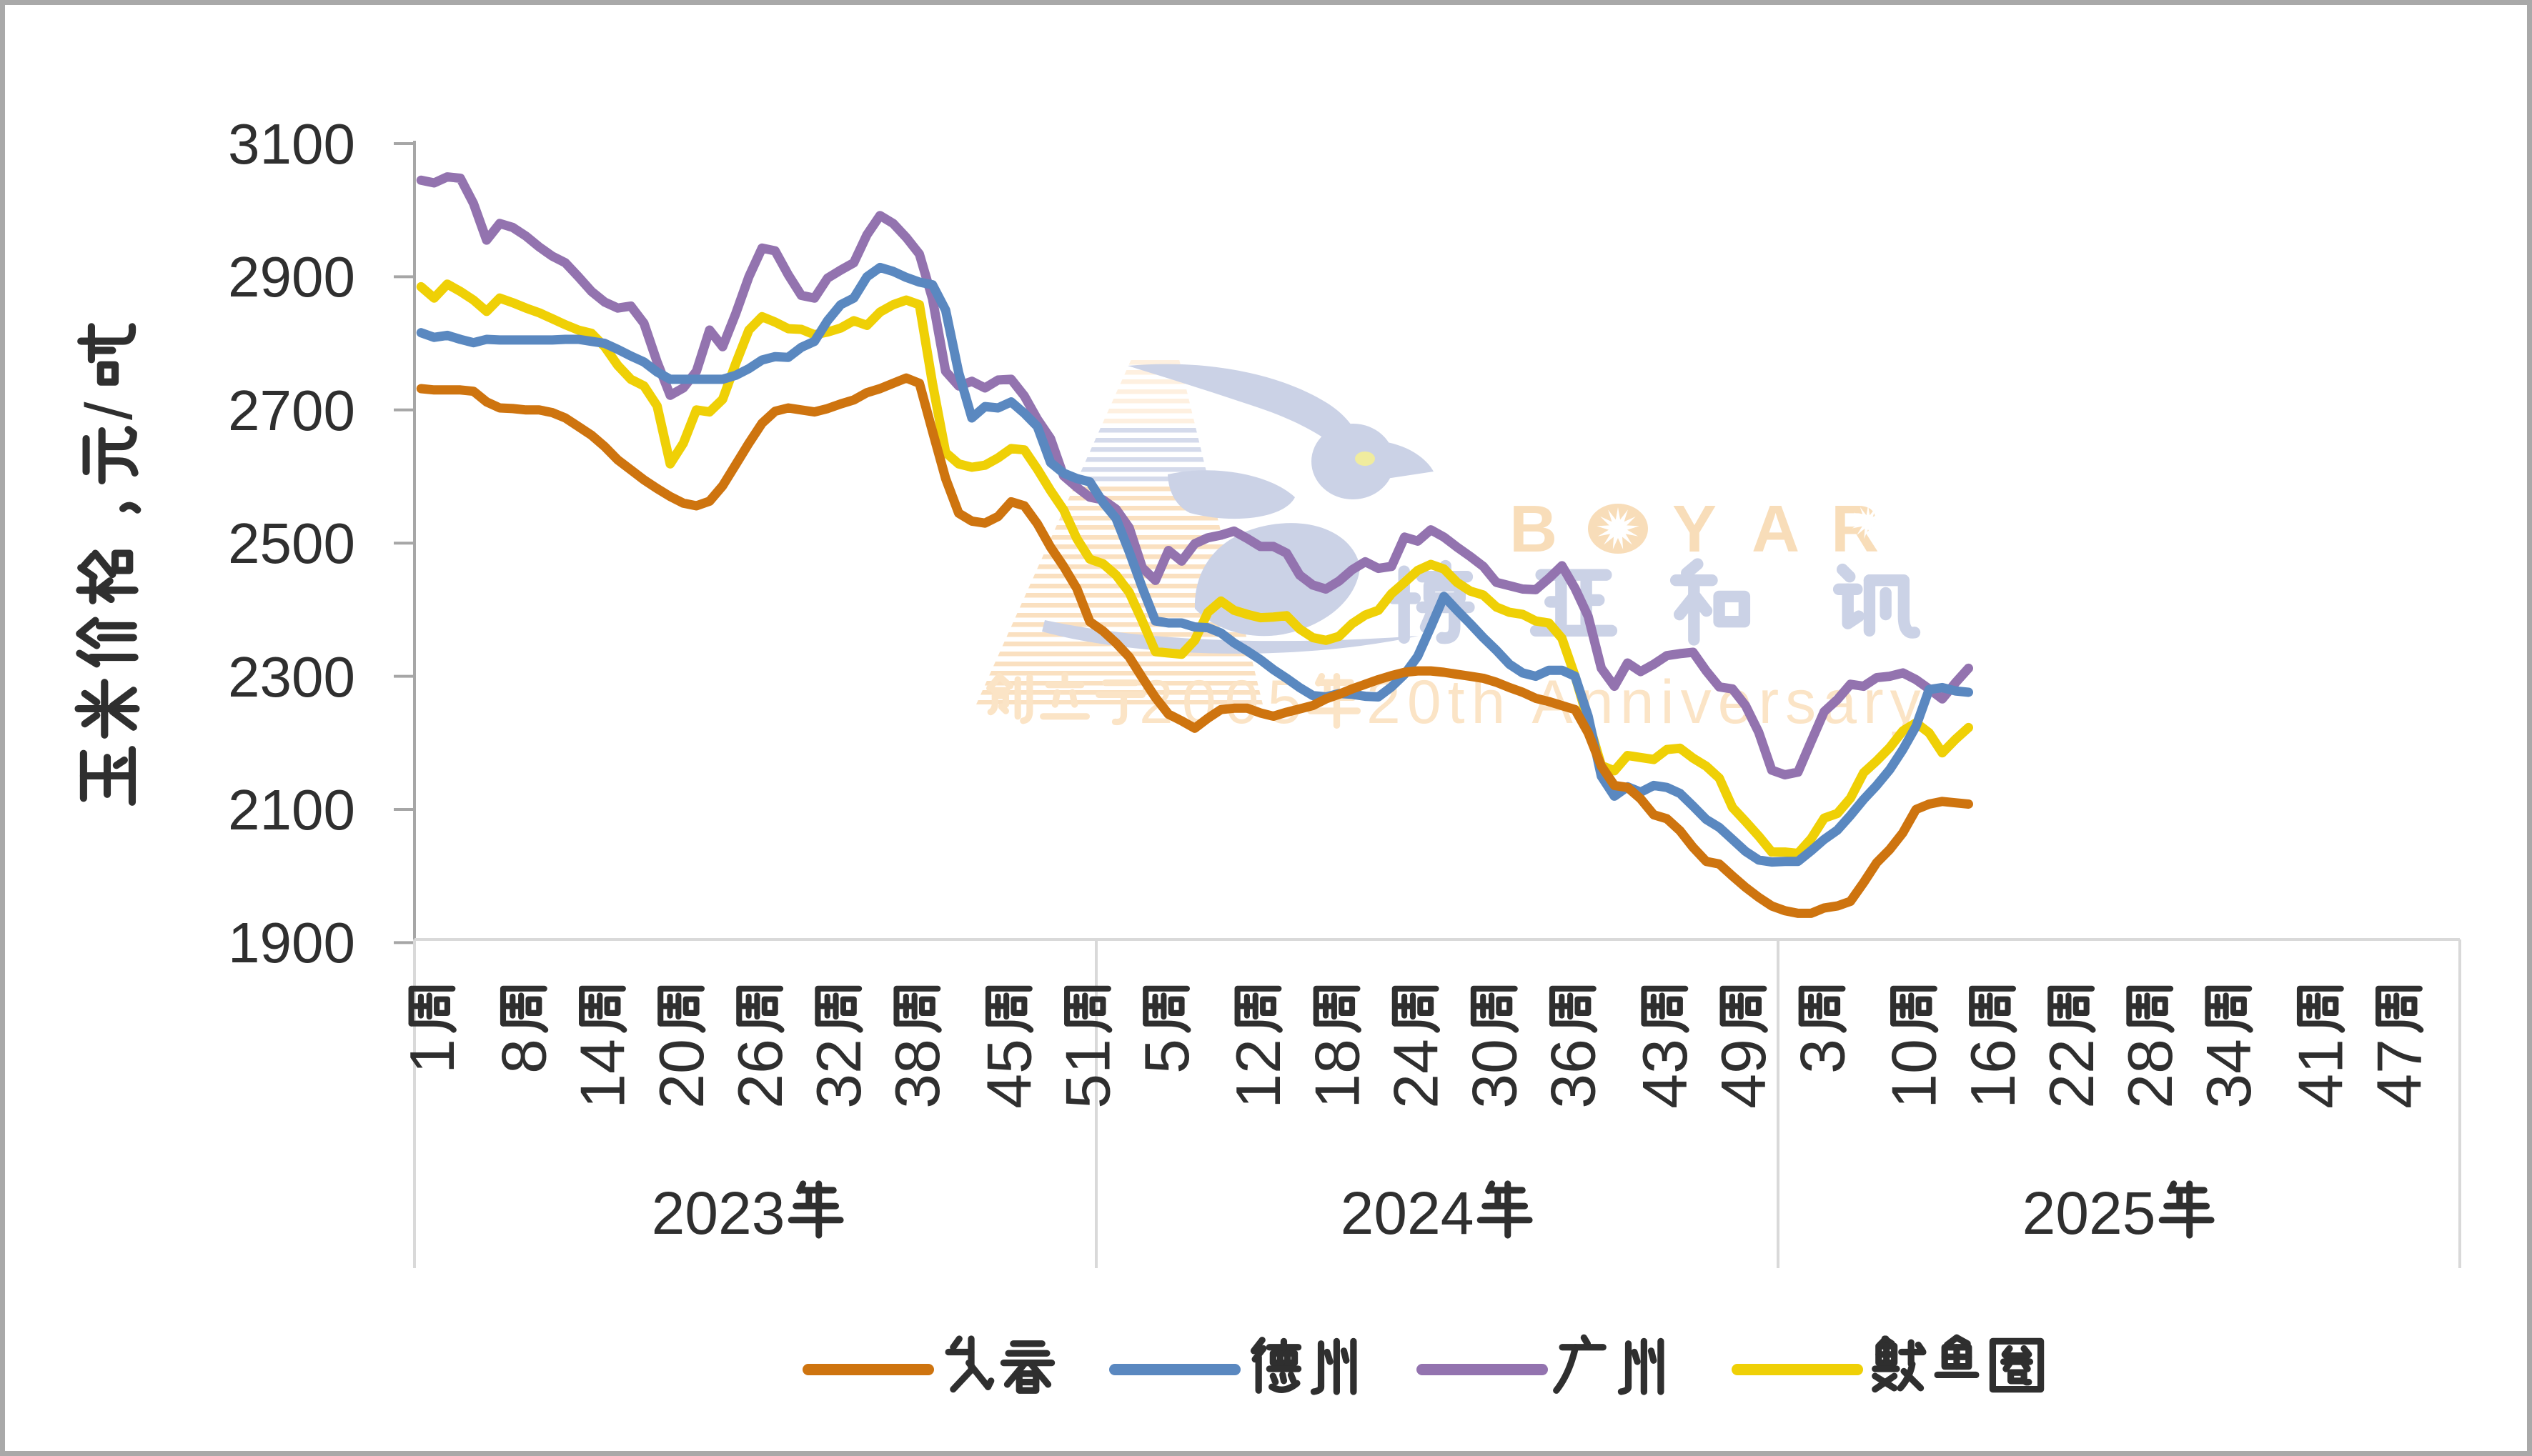 This screenshot has width=2532, height=1456. What do you see at coordinates (1775, 529) in the screenshot?
I see `svg-text: A` at bounding box center [1775, 529].